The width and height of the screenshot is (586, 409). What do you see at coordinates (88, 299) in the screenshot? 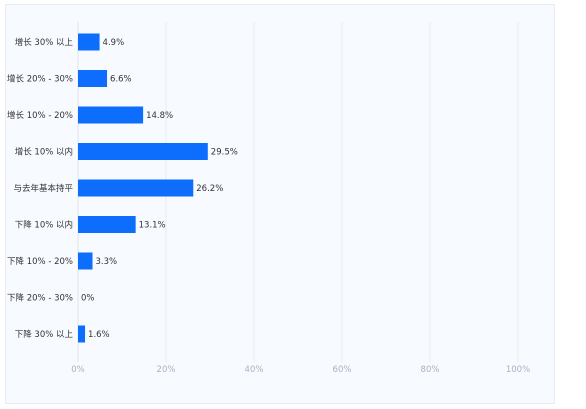
I see `data-label: 0%` at bounding box center [88, 299].